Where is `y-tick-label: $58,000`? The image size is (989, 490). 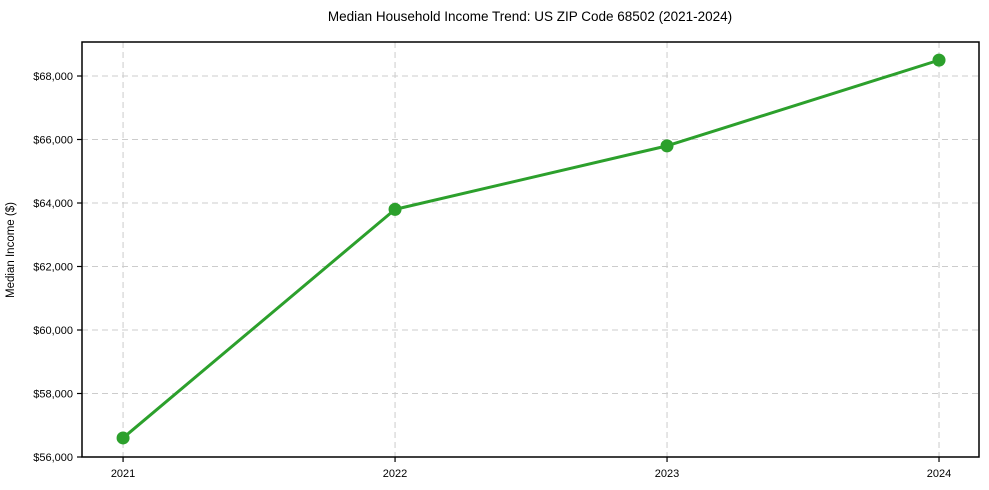
y-tick-label: $58,000 is located at coordinates (53, 395).